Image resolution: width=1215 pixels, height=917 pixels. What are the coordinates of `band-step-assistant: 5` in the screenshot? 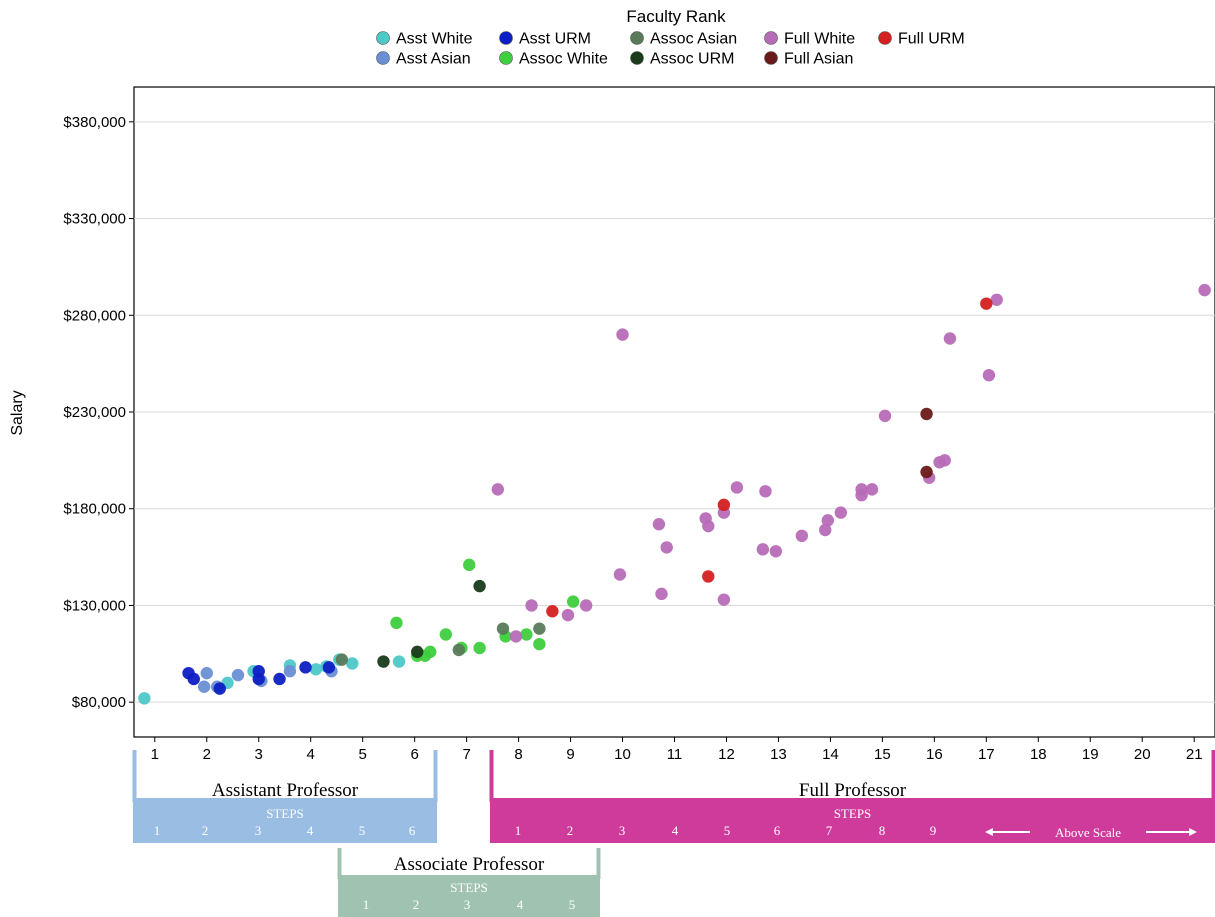 It's located at (362, 830).